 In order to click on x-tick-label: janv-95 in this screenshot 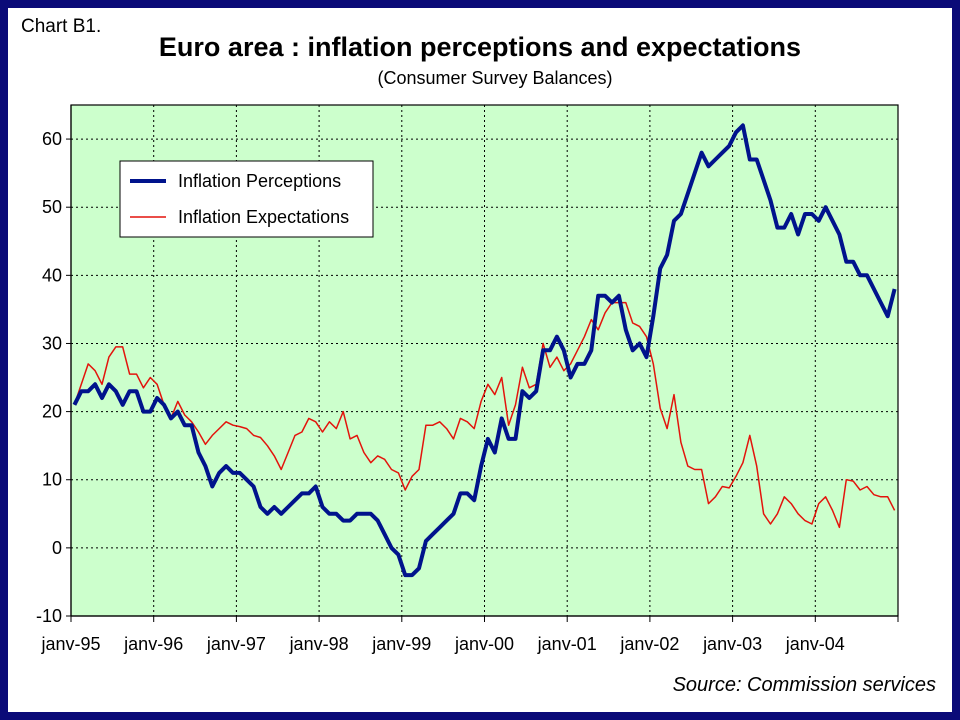, I will do `click(70, 644)`.